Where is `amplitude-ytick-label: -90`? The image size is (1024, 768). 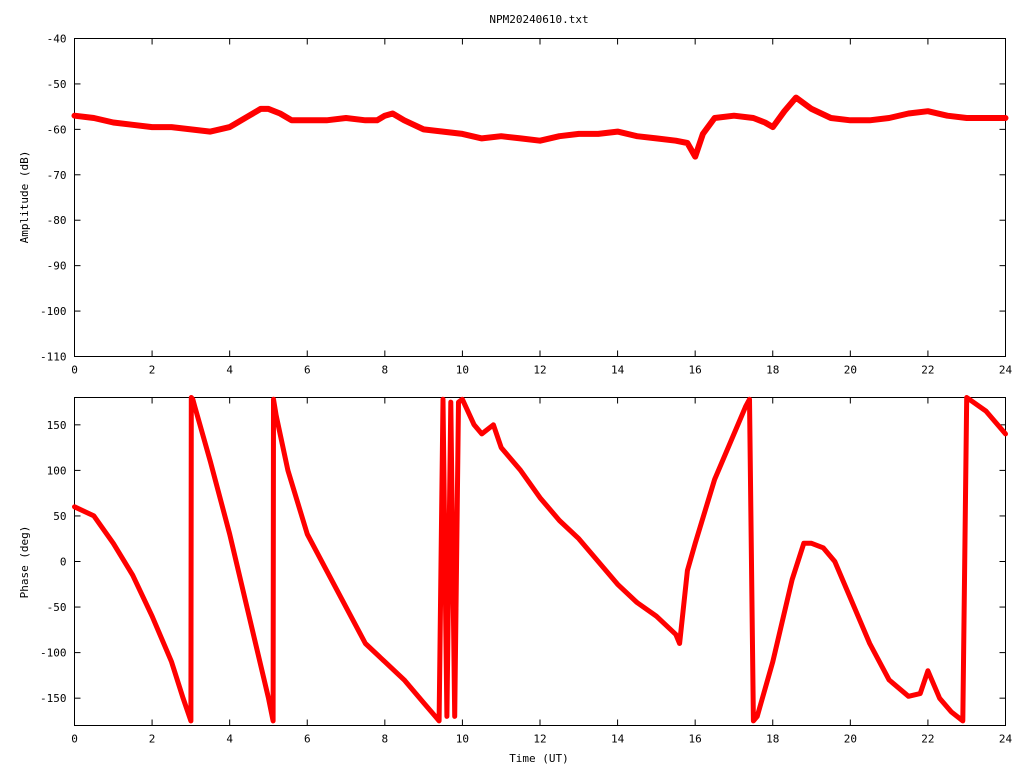 amplitude-ytick-label: -90 is located at coordinates (57, 266).